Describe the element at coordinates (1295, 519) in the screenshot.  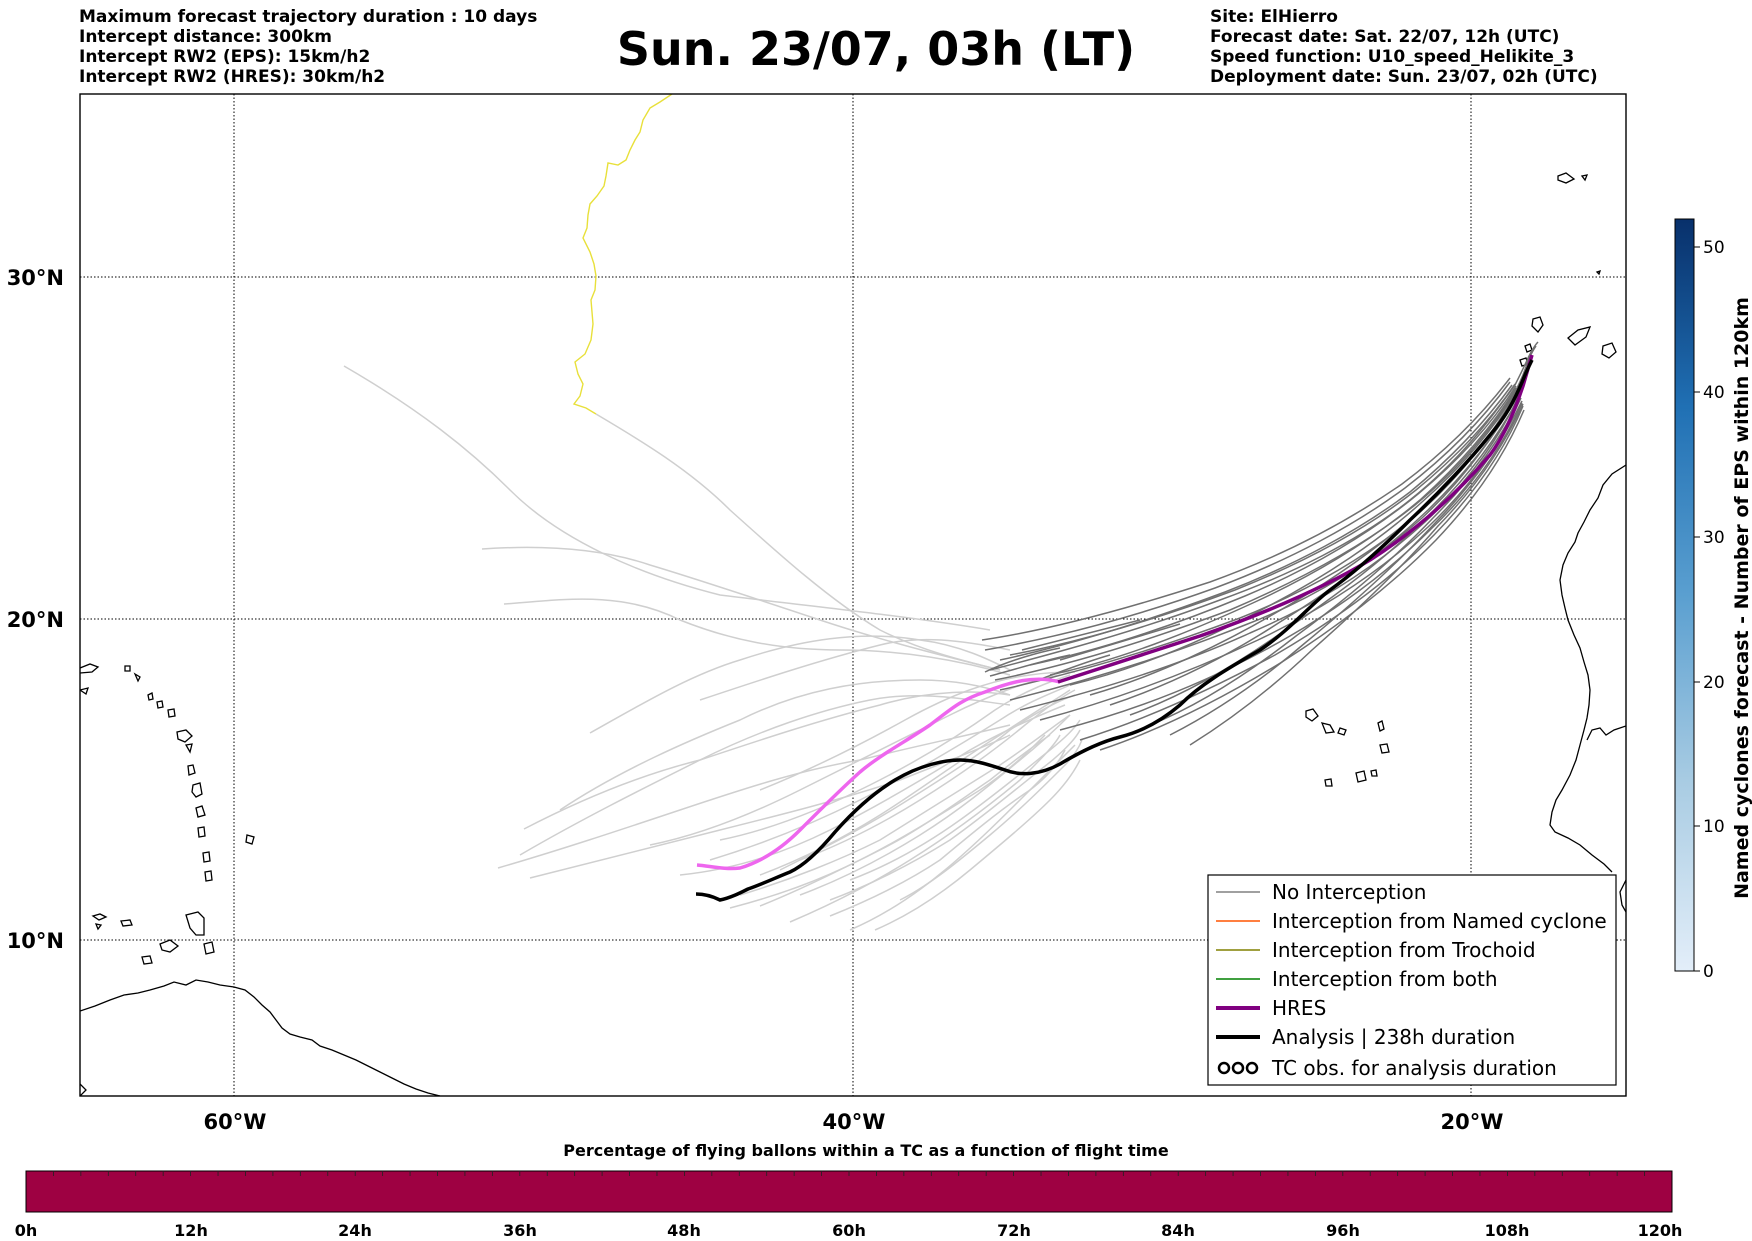
I see `hres-trajectory-late` at that location.